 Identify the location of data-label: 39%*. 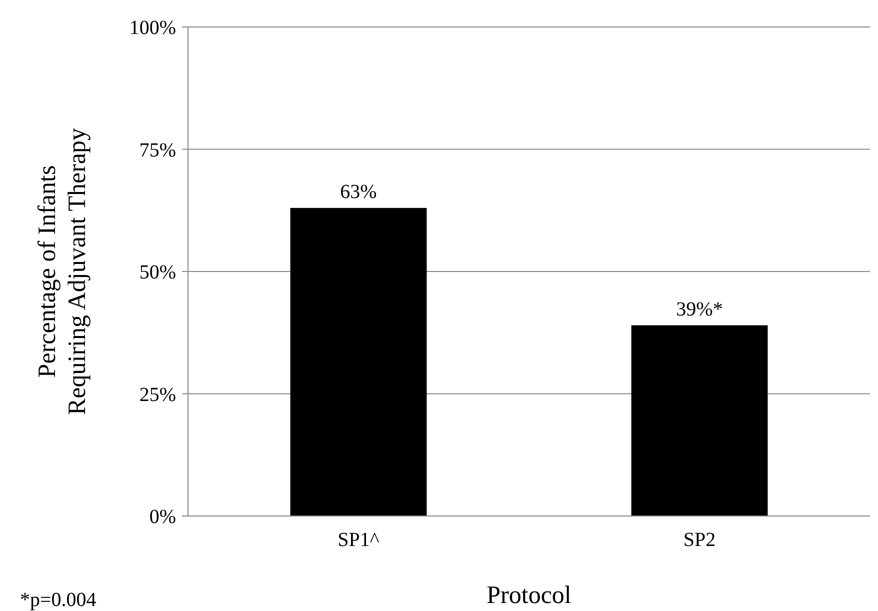
(699, 309).